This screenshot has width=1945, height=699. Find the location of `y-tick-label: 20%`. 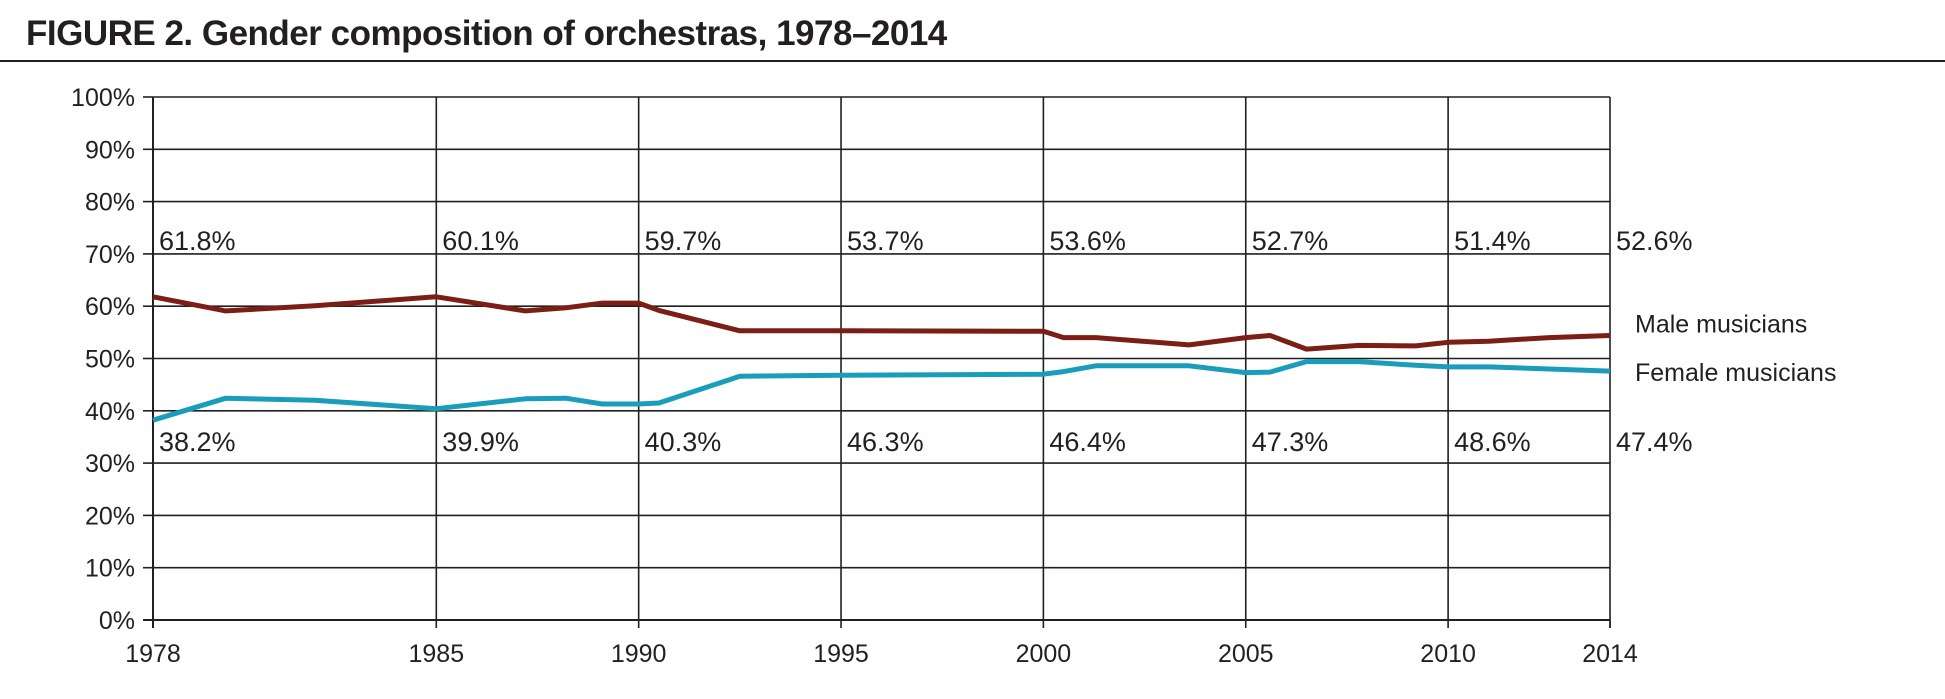

y-tick-label: 20% is located at coordinates (110, 516).